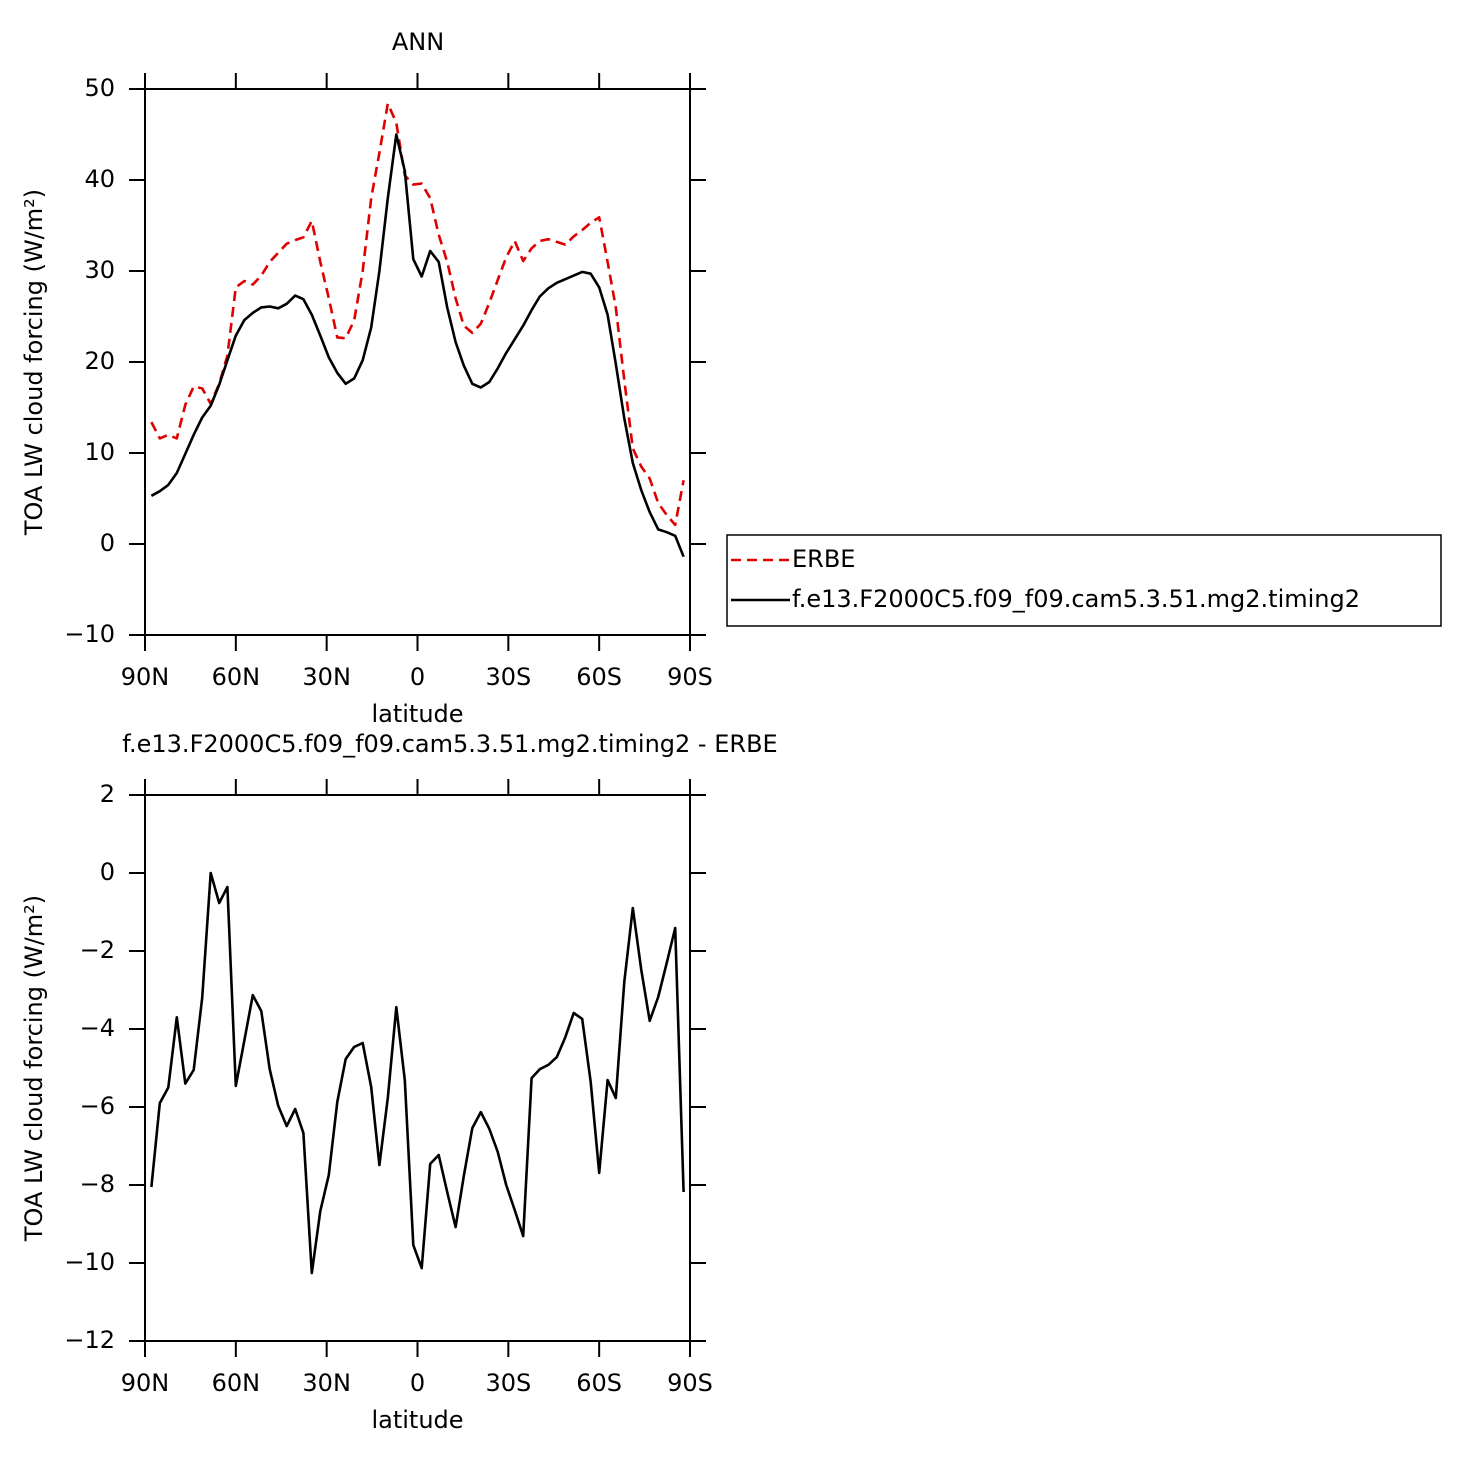  I want to click on y-tick-label: 30, so click(99, 270).